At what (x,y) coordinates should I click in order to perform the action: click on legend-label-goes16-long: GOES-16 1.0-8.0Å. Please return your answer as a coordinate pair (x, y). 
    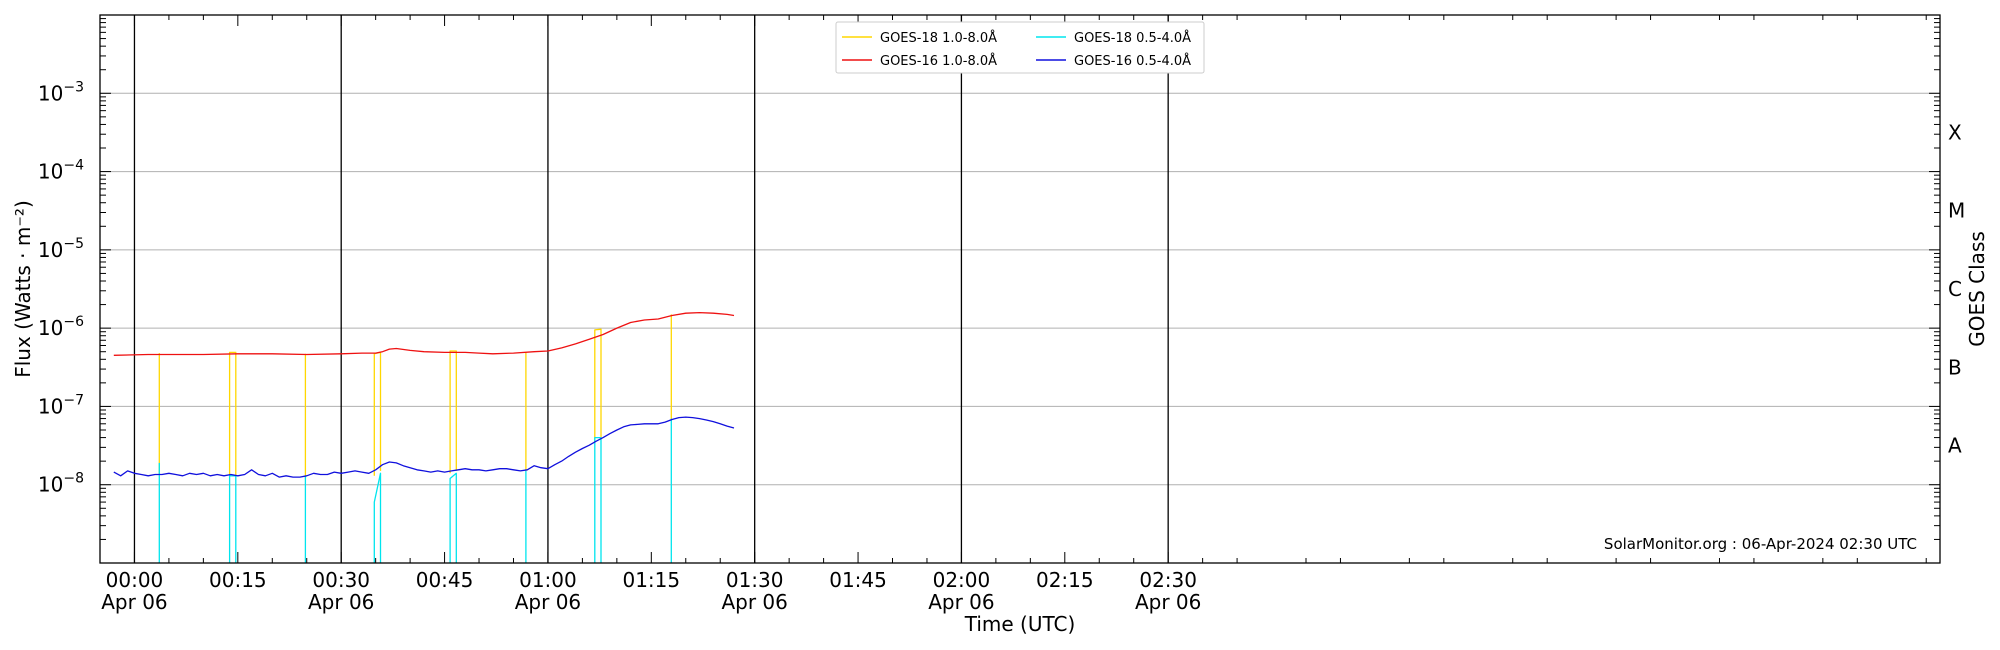
    Looking at the image, I should click on (938, 61).